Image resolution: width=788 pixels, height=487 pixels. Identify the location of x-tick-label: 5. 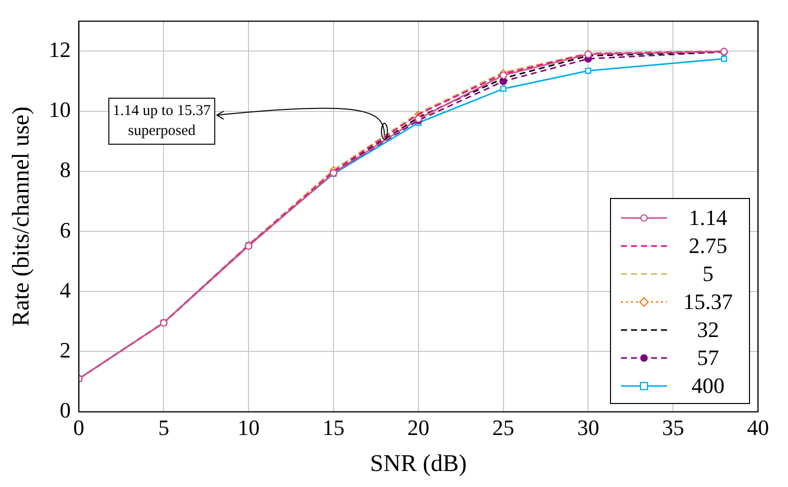
(164, 427).